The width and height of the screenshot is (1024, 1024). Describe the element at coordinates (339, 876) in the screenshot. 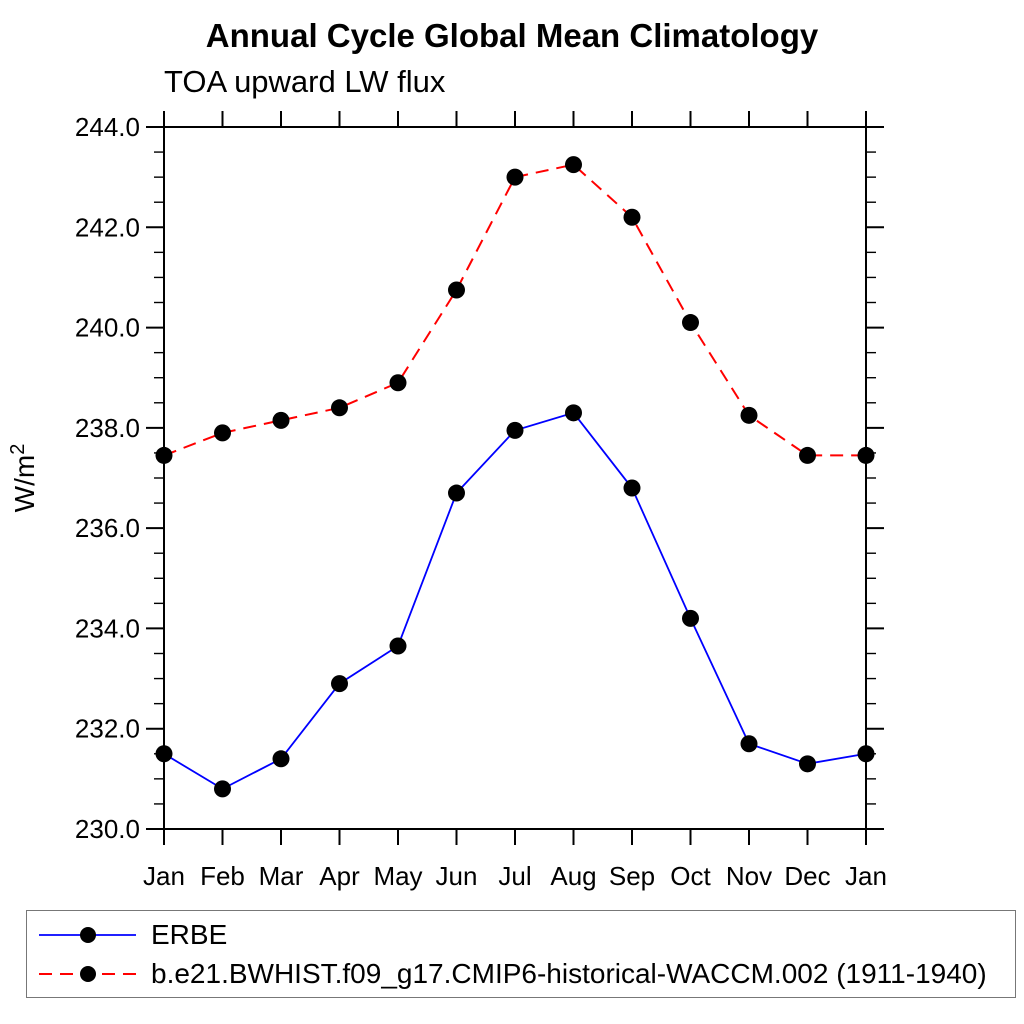

I see `x-tick-label: Apr` at that location.